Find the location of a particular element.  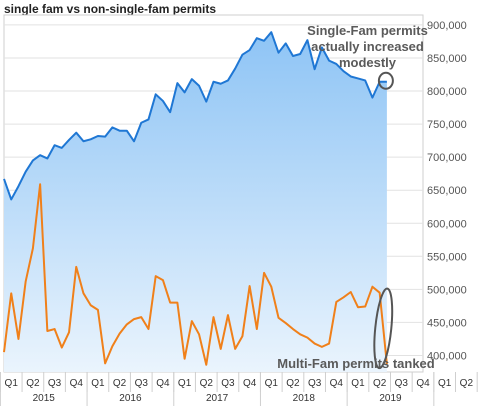

y-tick-label: 650,000 is located at coordinates (447, 191).